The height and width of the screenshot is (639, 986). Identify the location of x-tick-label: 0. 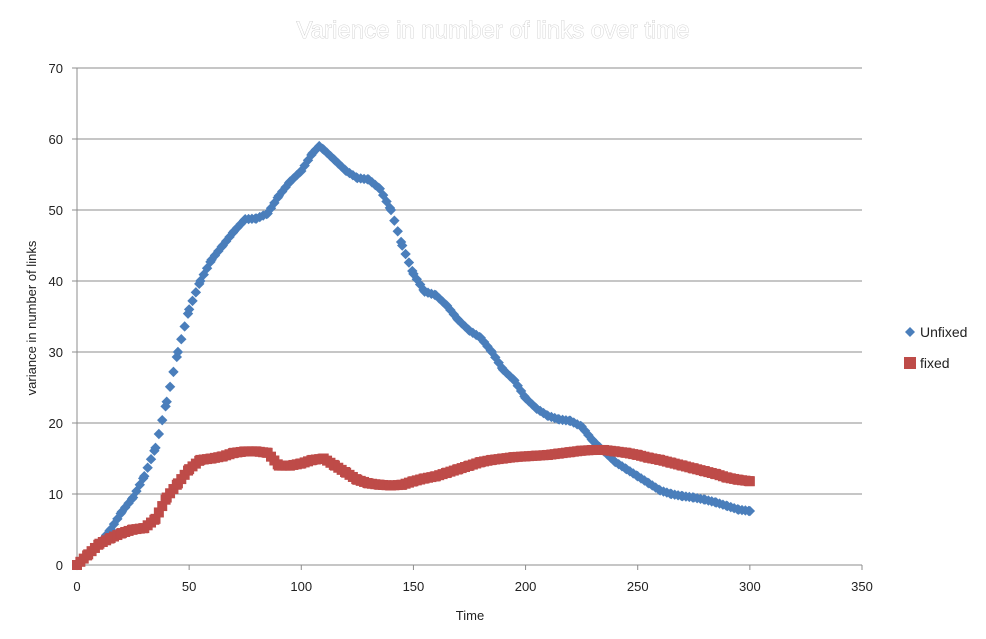
(76, 586).